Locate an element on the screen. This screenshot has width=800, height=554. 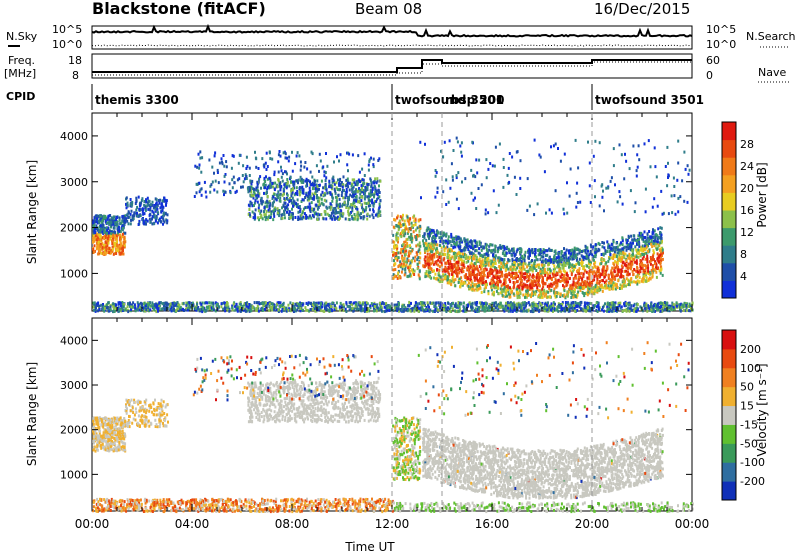
nave-series-line is located at coordinates (392, 68).